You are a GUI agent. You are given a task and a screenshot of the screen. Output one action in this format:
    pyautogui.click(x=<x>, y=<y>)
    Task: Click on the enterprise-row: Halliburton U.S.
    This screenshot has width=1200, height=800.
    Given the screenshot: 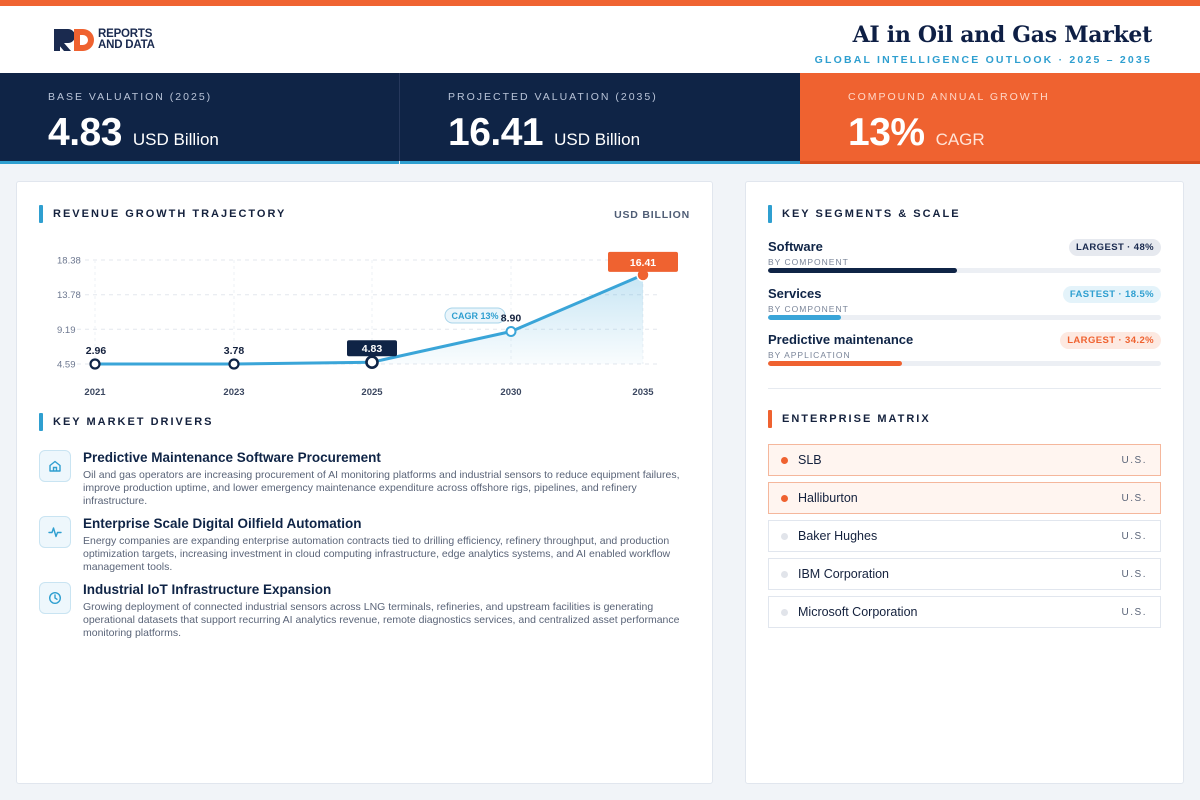 What is the action you would take?
    pyautogui.click(x=964, y=498)
    